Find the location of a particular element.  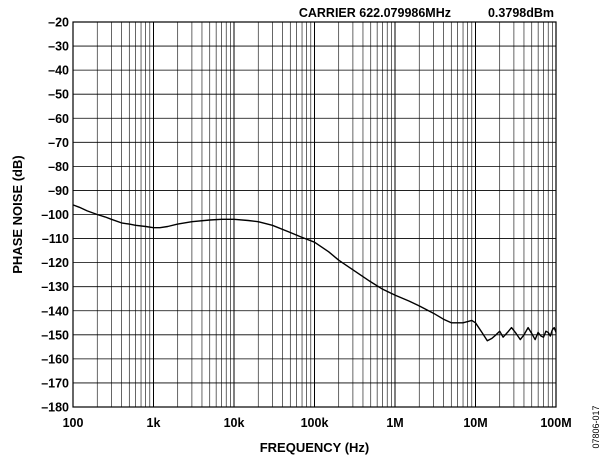

y-tick-label: –20 is located at coordinates (58, 23).